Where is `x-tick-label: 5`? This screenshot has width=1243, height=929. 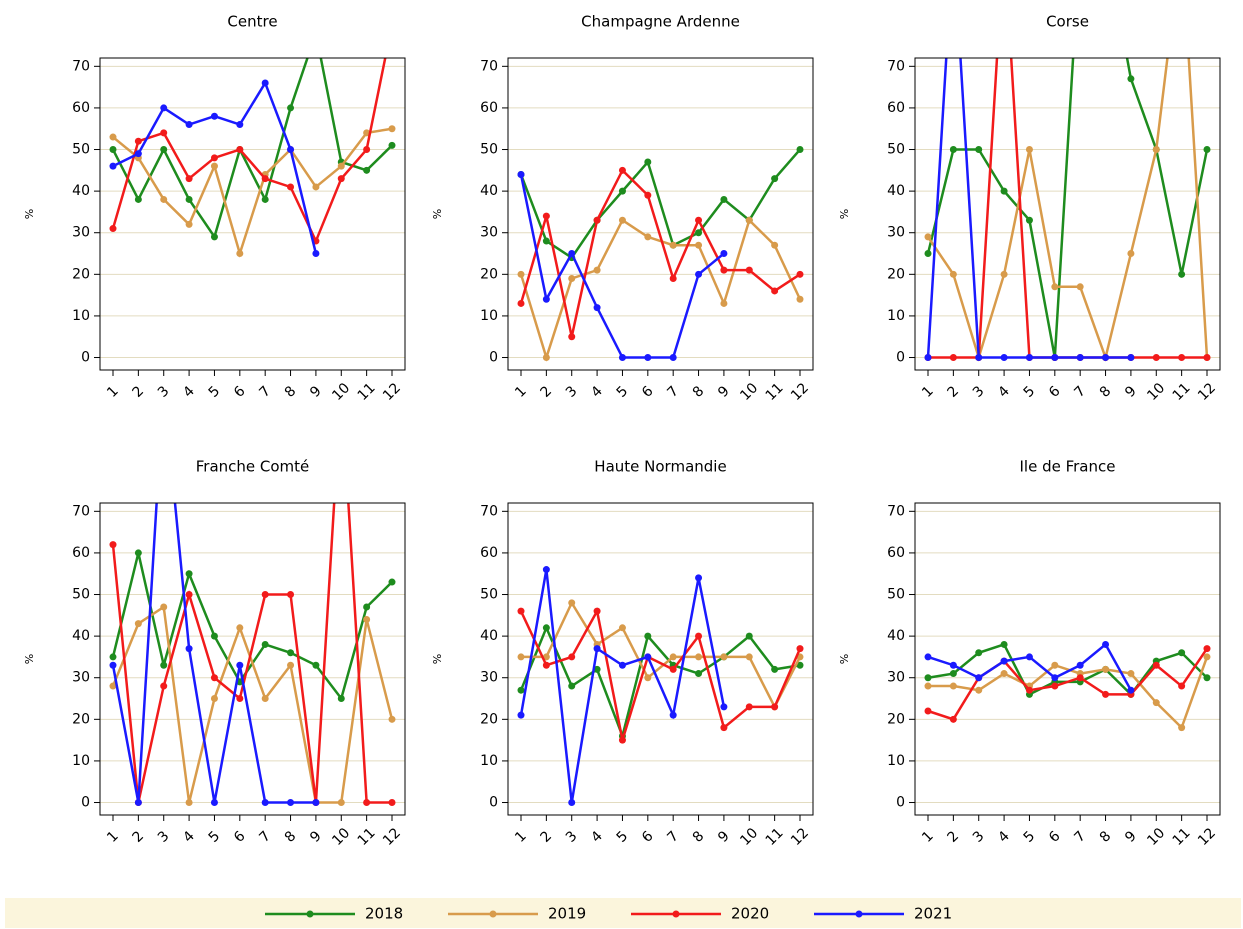
x-tick-label: 5 is located at coordinates (1030, 392).